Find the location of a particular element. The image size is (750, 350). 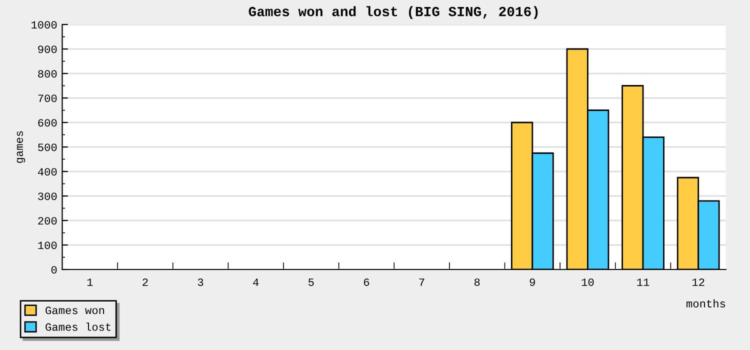

x-tick-label: 2 is located at coordinates (145, 282).